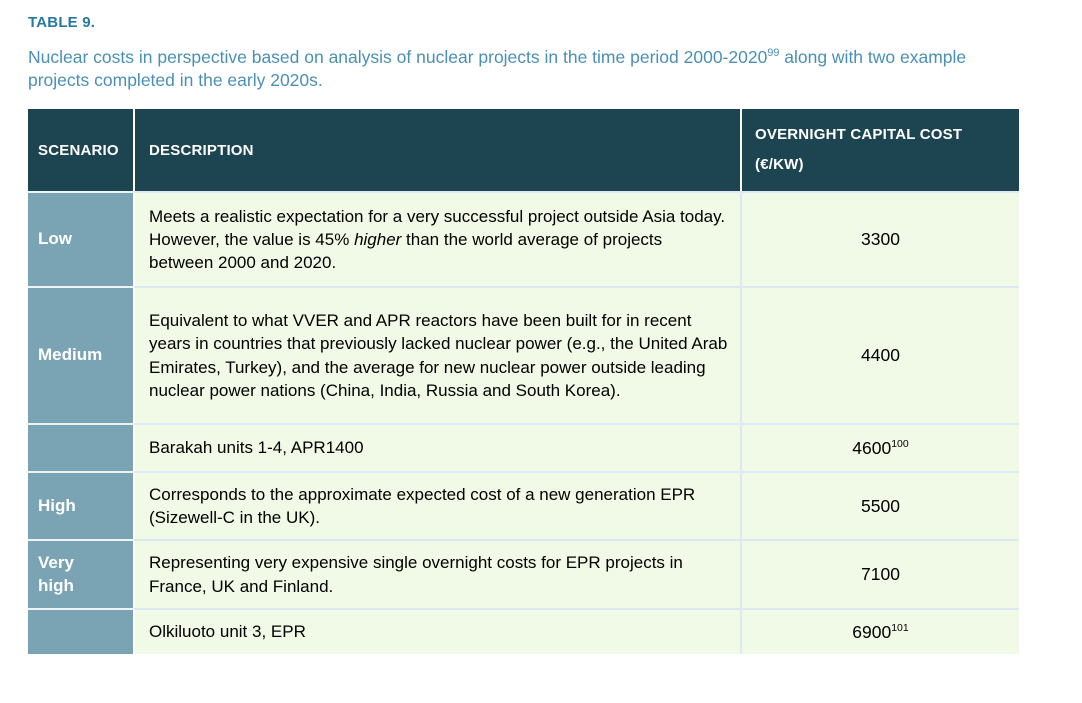 The width and height of the screenshot is (1082, 703). I want to click on cost-value: 4600, so click(872, 447).